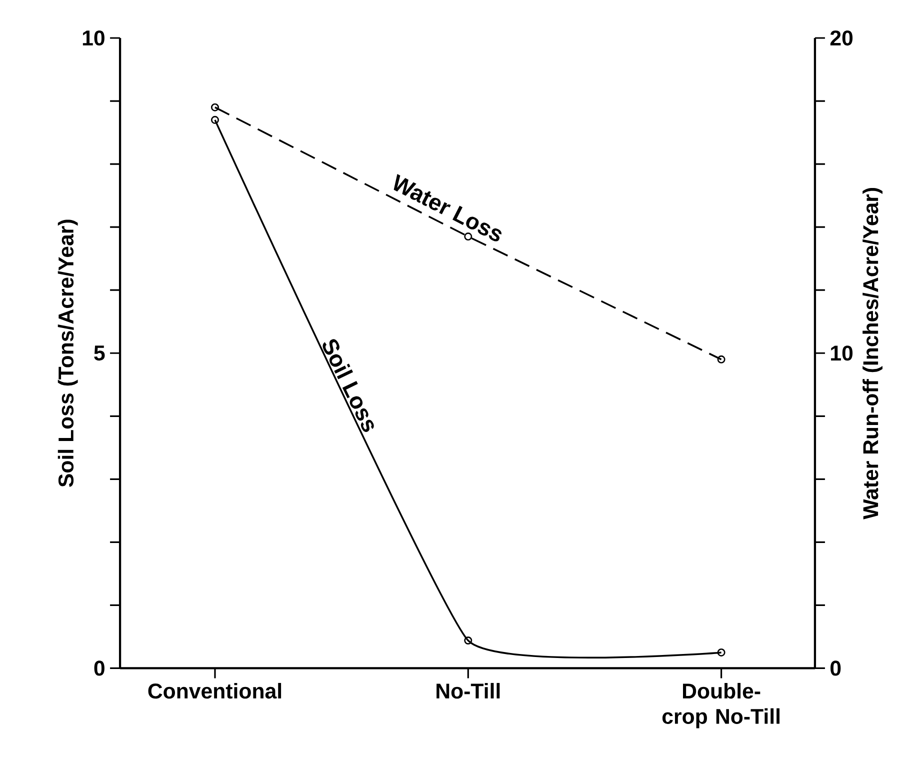 This screenshot has height=764, width=919. Describe the element at coordinates (721, 705) in the screenshot. I see `x-tick-label: Double-crop No-Till` at that location.